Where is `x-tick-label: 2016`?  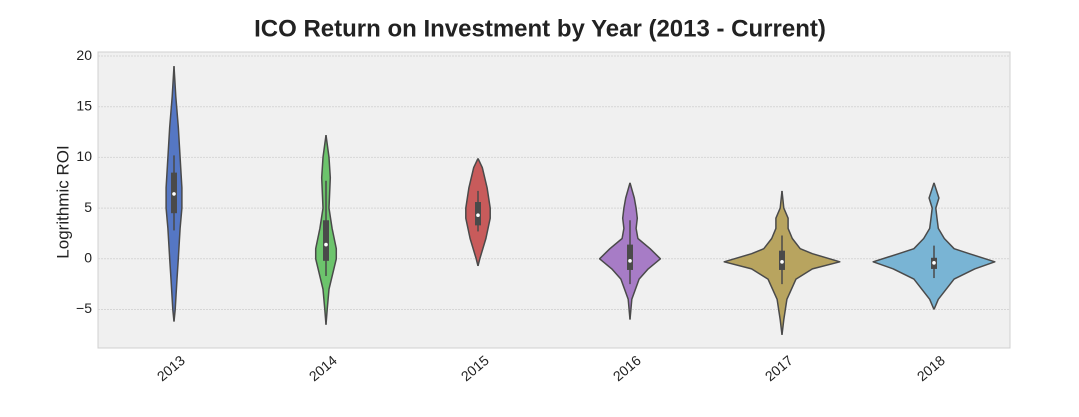 x-tick-label: 2016 is located at coordinates (627, 368).